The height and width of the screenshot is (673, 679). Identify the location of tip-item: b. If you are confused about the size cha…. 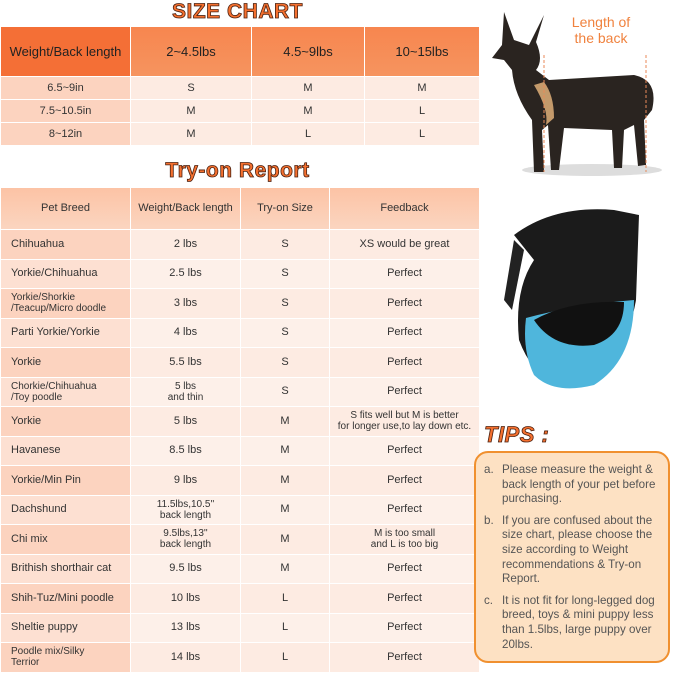
(572, 550).